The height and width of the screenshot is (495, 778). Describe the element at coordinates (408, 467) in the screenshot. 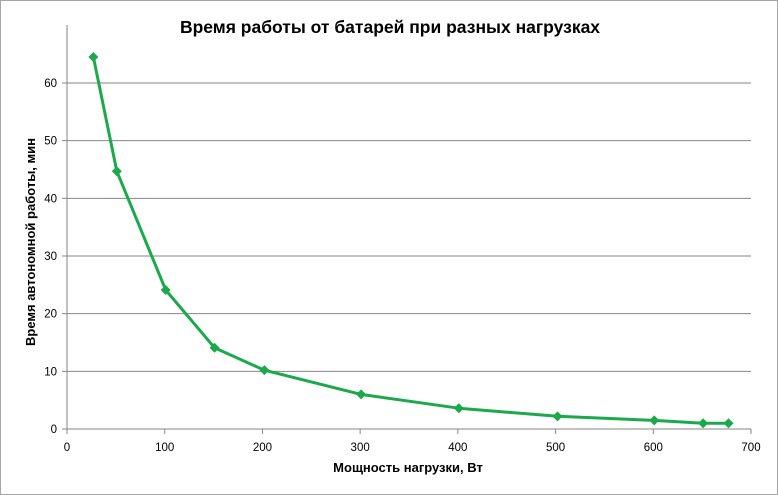

I see `x-axis-label: Мощность нагрузки, Вт` at that location.